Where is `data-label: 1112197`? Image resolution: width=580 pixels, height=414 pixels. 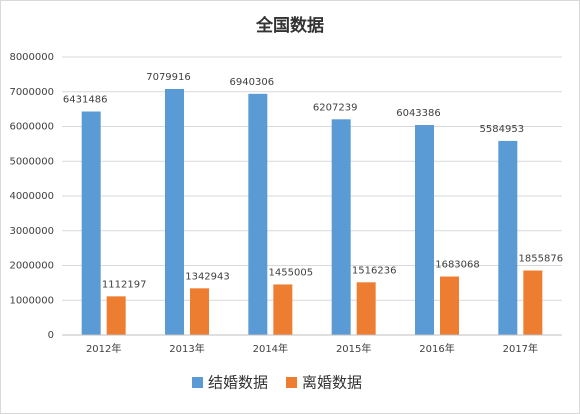 data-label: 1112197 is located at coordinates (124, 284).